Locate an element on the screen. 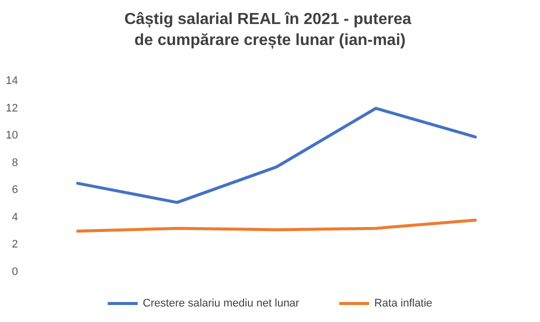 The image size is (540, 322). legend-label: Crestere salariu mediu net lunar is located at coordinates (221, 304).